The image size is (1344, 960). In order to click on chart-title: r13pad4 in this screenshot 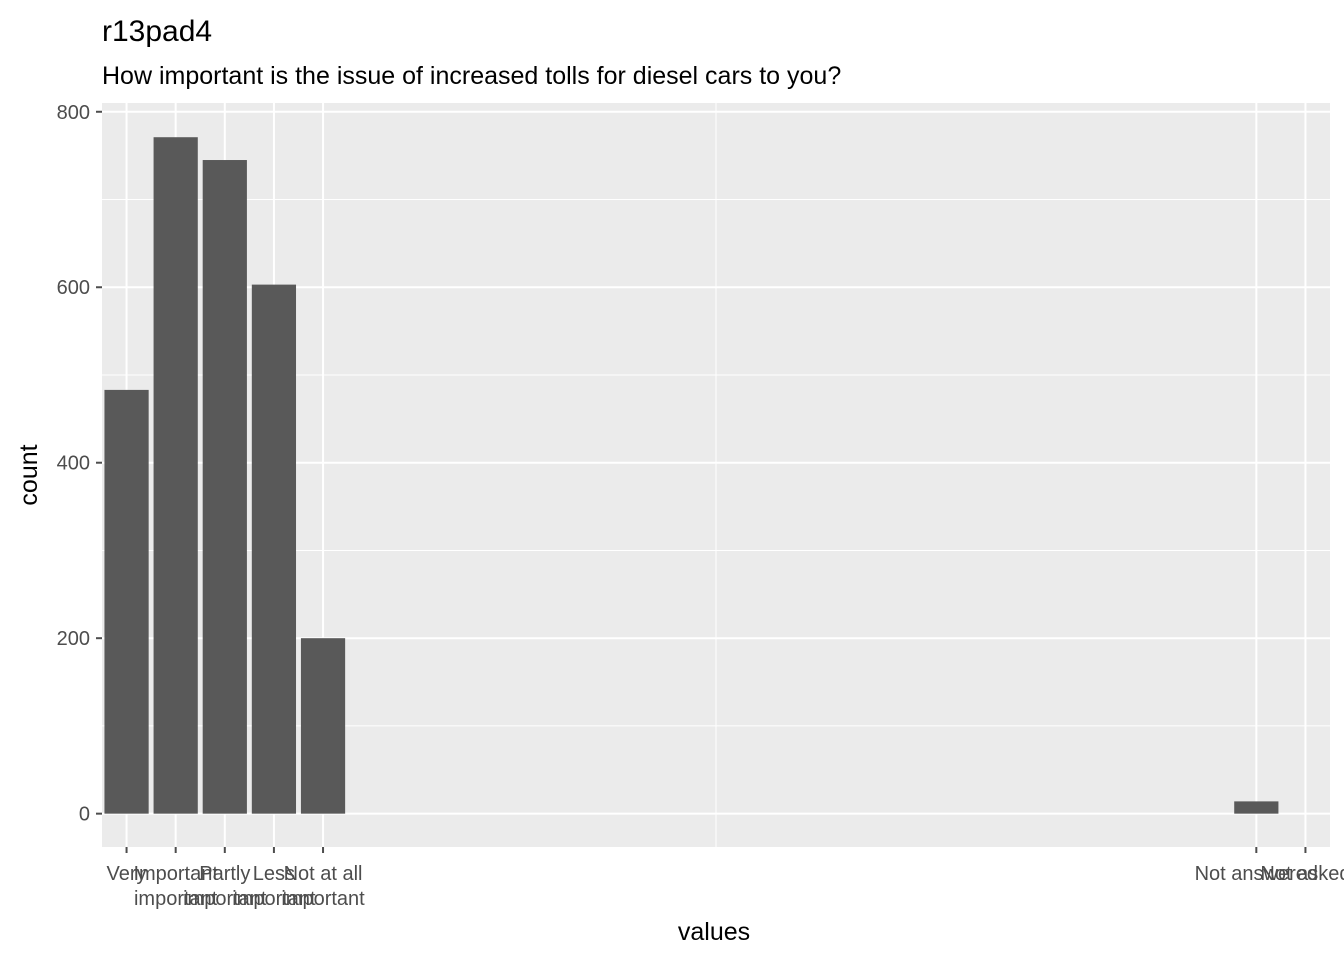, I will do `click(157, 31)`.